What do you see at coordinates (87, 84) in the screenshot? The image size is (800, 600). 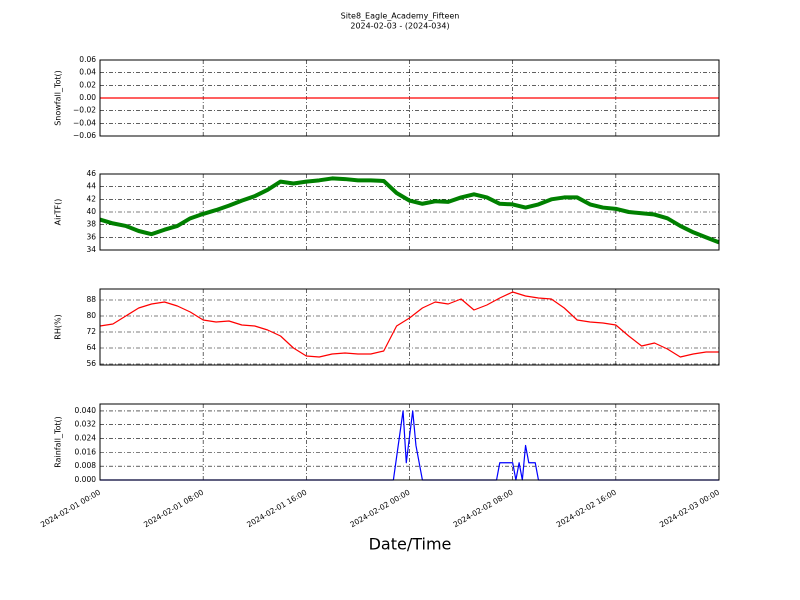 I see `y-tick-label: 0.02` at bounding box center [87, 84].